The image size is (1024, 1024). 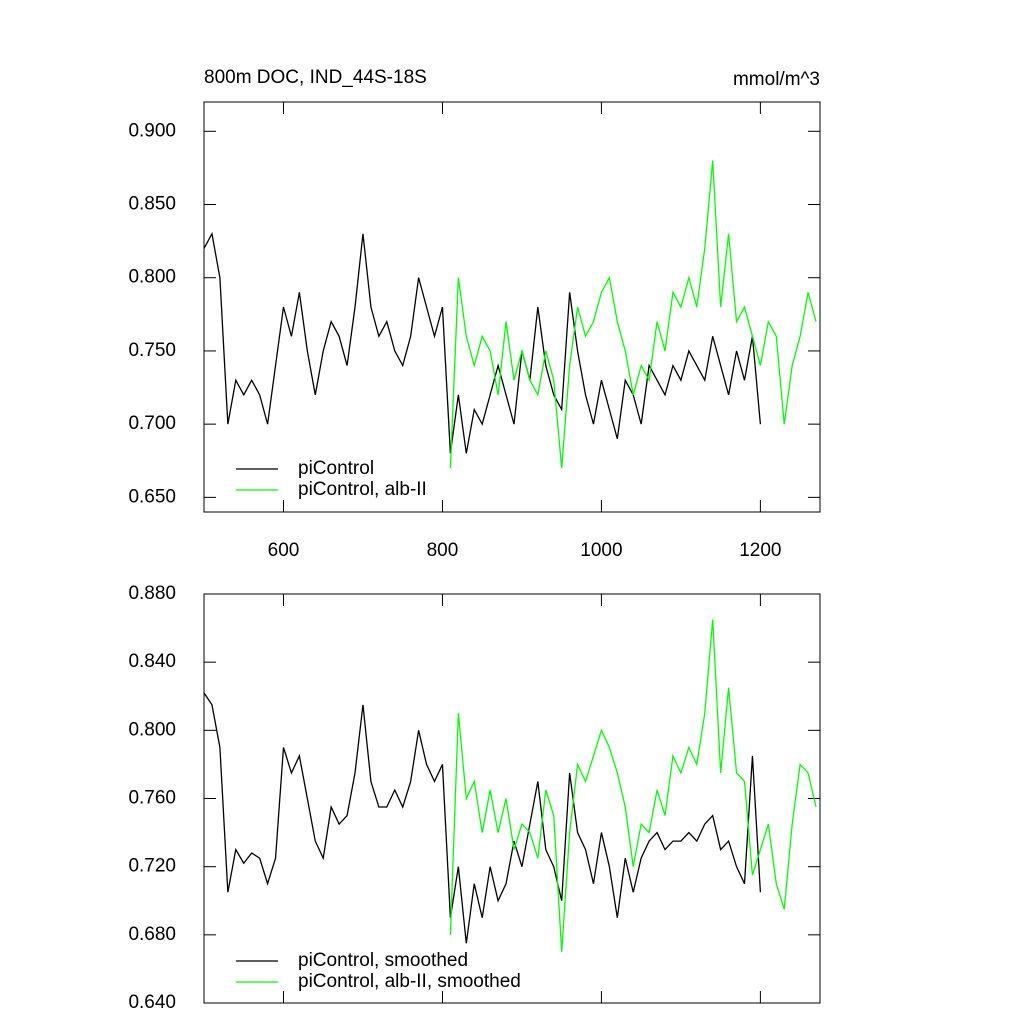 What do you see at coordinates (152, 350) in the screenshot?
I see `y-tick-label: 0.750` at bounding box center [152, 350].